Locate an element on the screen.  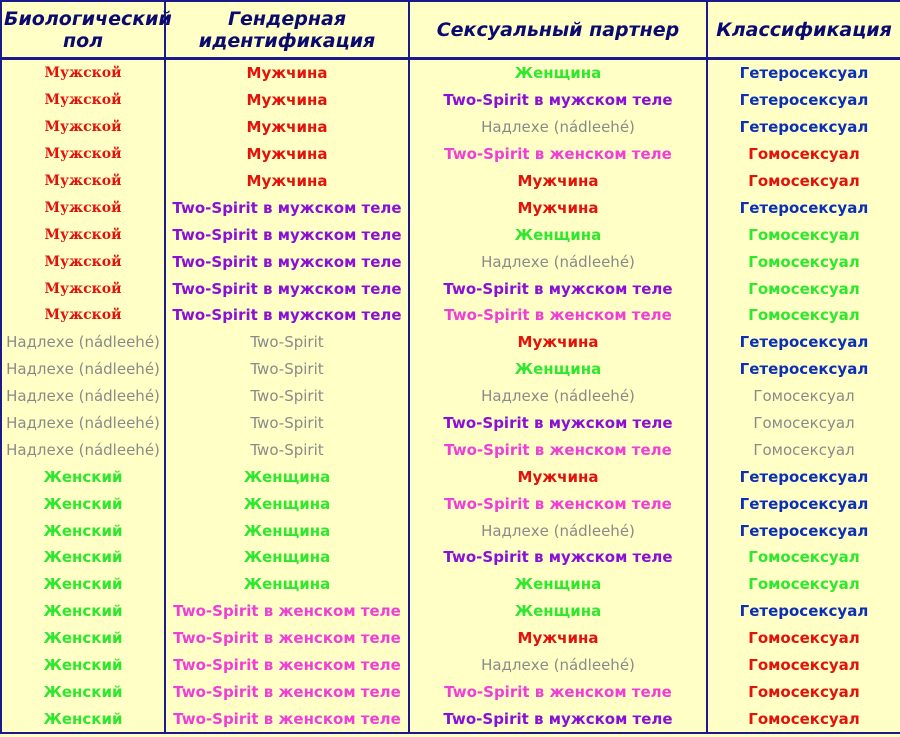
header-biological-sex: Биологический пол is located at coordinates (86, 30).